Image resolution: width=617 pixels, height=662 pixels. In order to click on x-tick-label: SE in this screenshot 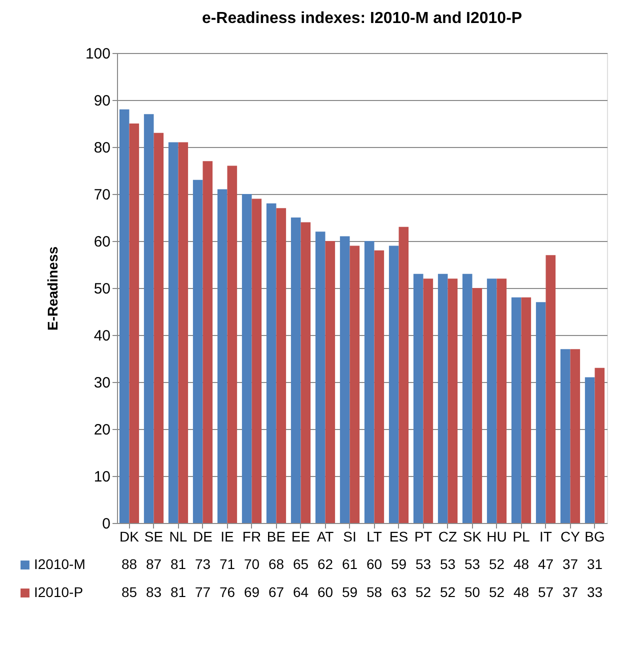, I will do `click(154, 536)`.